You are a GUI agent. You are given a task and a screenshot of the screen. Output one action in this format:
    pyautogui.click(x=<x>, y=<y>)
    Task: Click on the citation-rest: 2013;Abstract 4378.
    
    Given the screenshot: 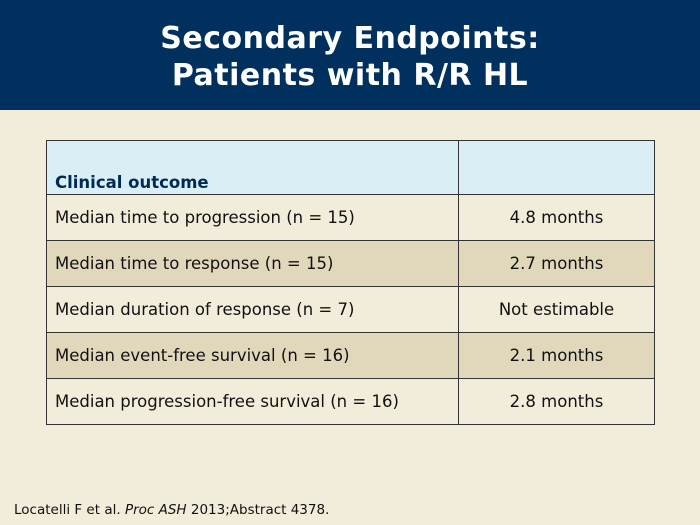 What is the action you would take?
    pyautogui.click(x=258, y=510)
    